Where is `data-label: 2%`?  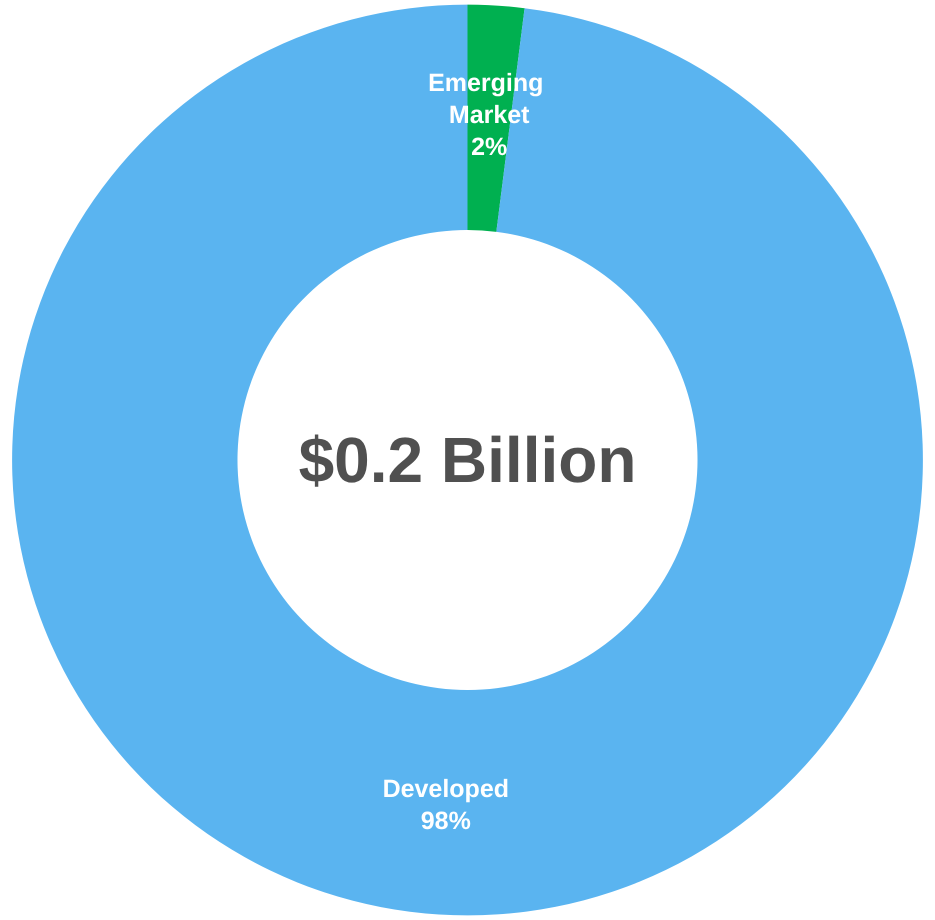 data-label: 2% is located at coordinates (489, 146).